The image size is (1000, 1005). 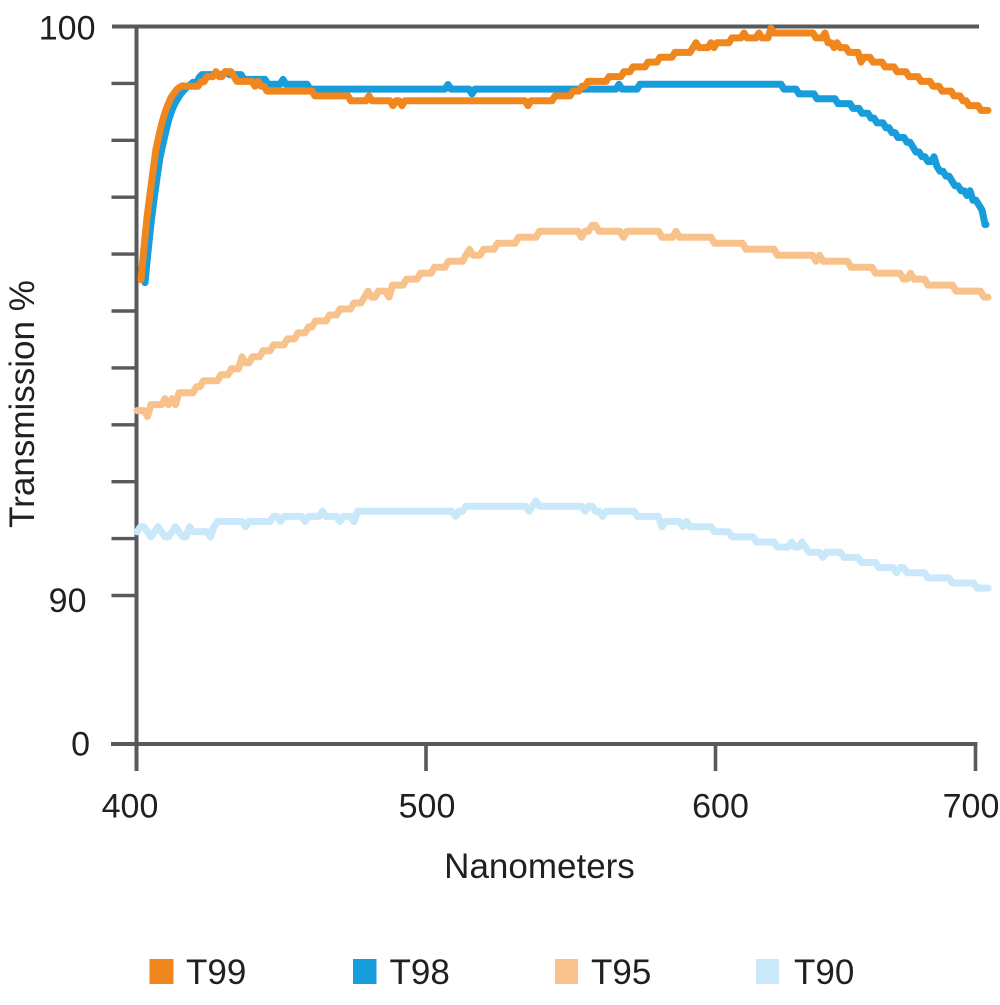 What do you see at coordinates (130, 807) in the screenshot?
I see `svg-text: 400` at bounding box center [130, 807].